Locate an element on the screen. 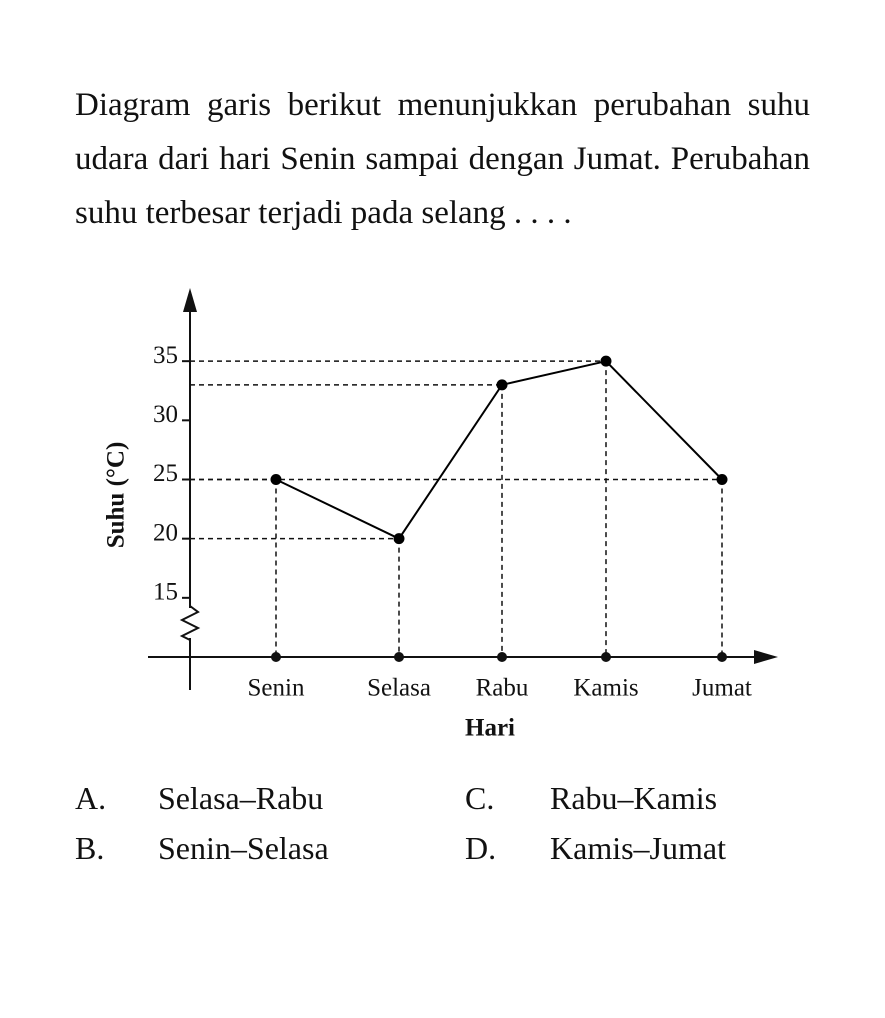 The height and width of the screenshot is (1018, 885). x-tick-label: Kamis is located at coordinates (605, 688).